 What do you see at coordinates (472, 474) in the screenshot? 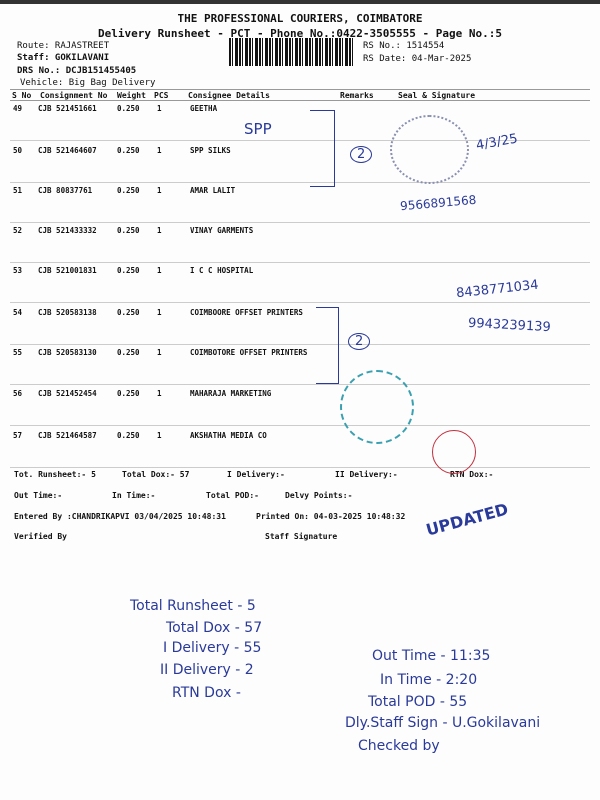
I see `rtn-dox: RTN Dox:-` at bounding box center [472, 474].